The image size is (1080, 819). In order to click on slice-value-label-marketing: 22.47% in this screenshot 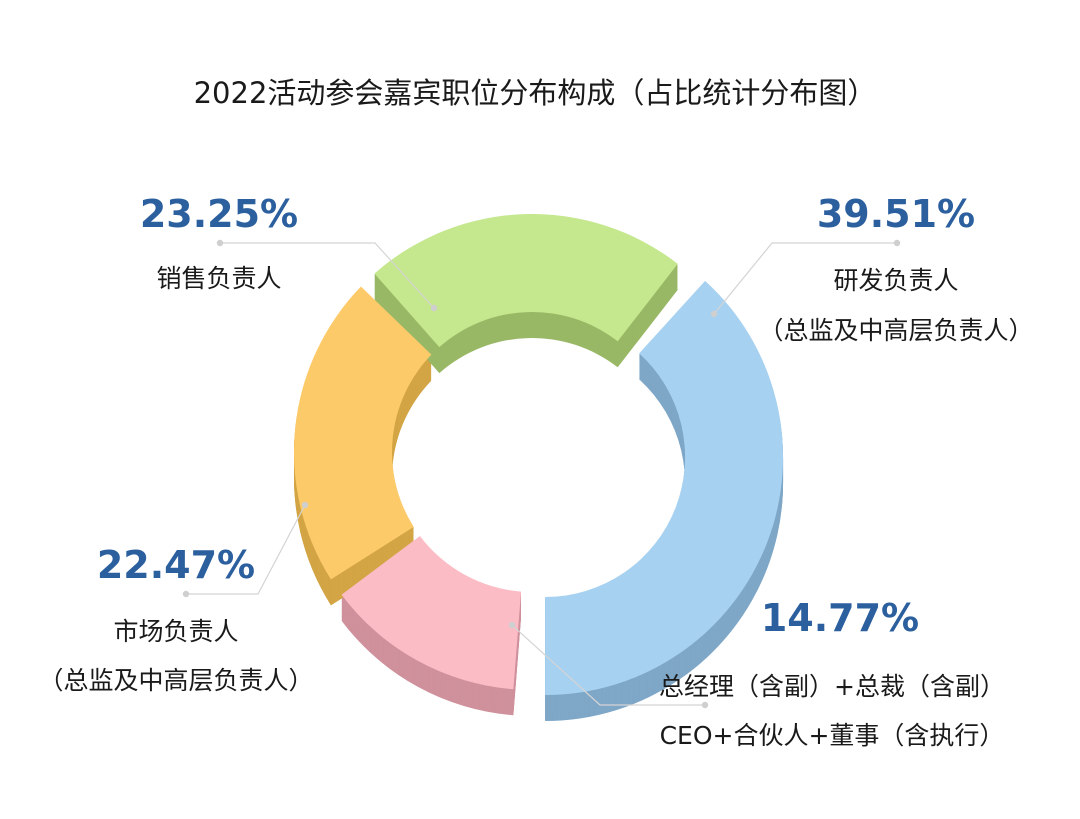, I will do `click(176, 565)`.